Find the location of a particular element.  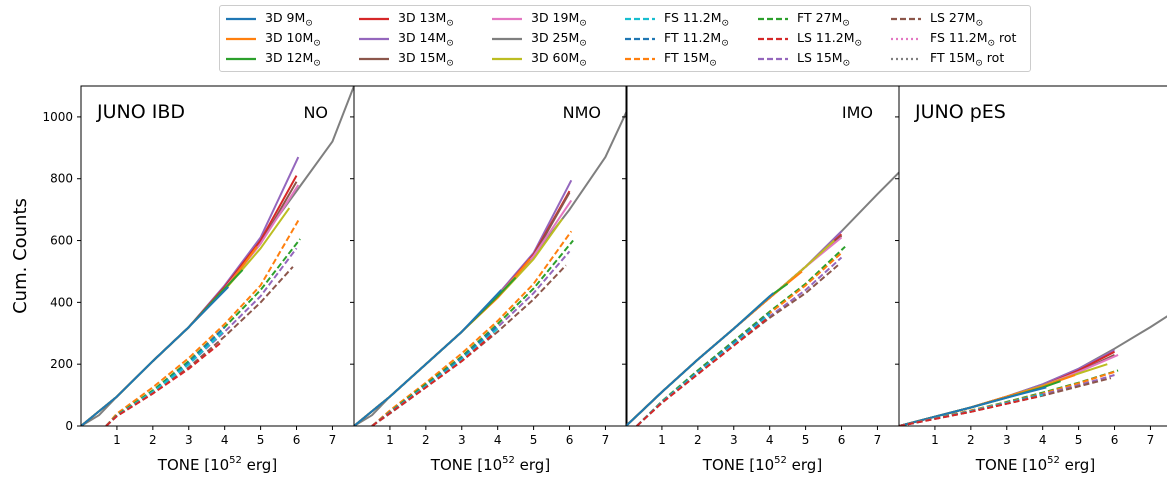

legend-label: 3D 25M⊙ is located at coordinates (559, 39).